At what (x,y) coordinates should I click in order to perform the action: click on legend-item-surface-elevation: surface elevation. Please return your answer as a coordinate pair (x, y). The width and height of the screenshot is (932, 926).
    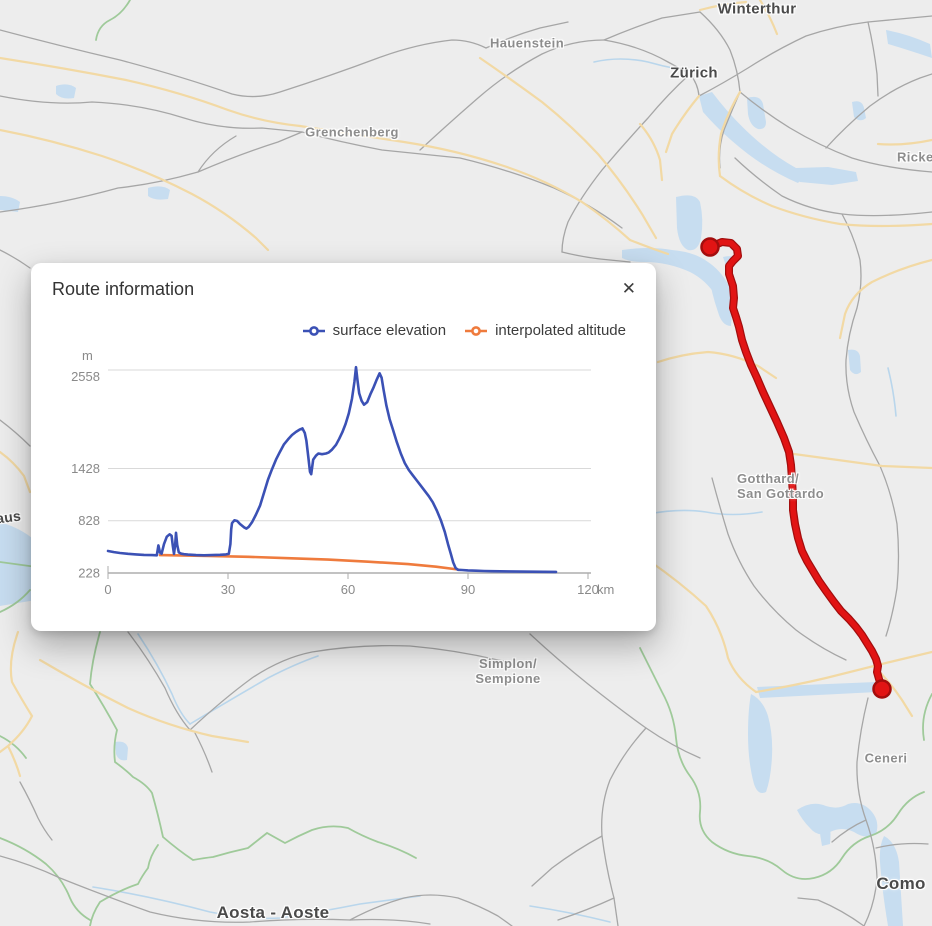
    Looking at the image, I should click on (374, 330).